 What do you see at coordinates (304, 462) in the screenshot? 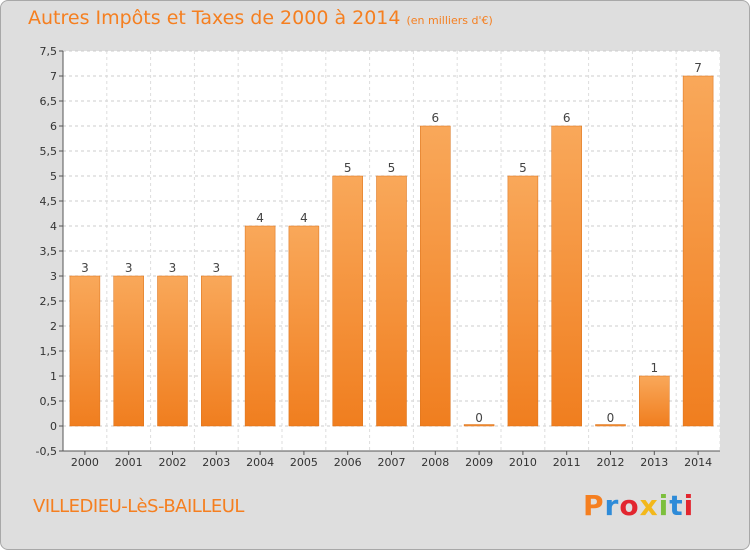
I see `x-tick-label-2005: 2005` at bounding box center [304, 462].